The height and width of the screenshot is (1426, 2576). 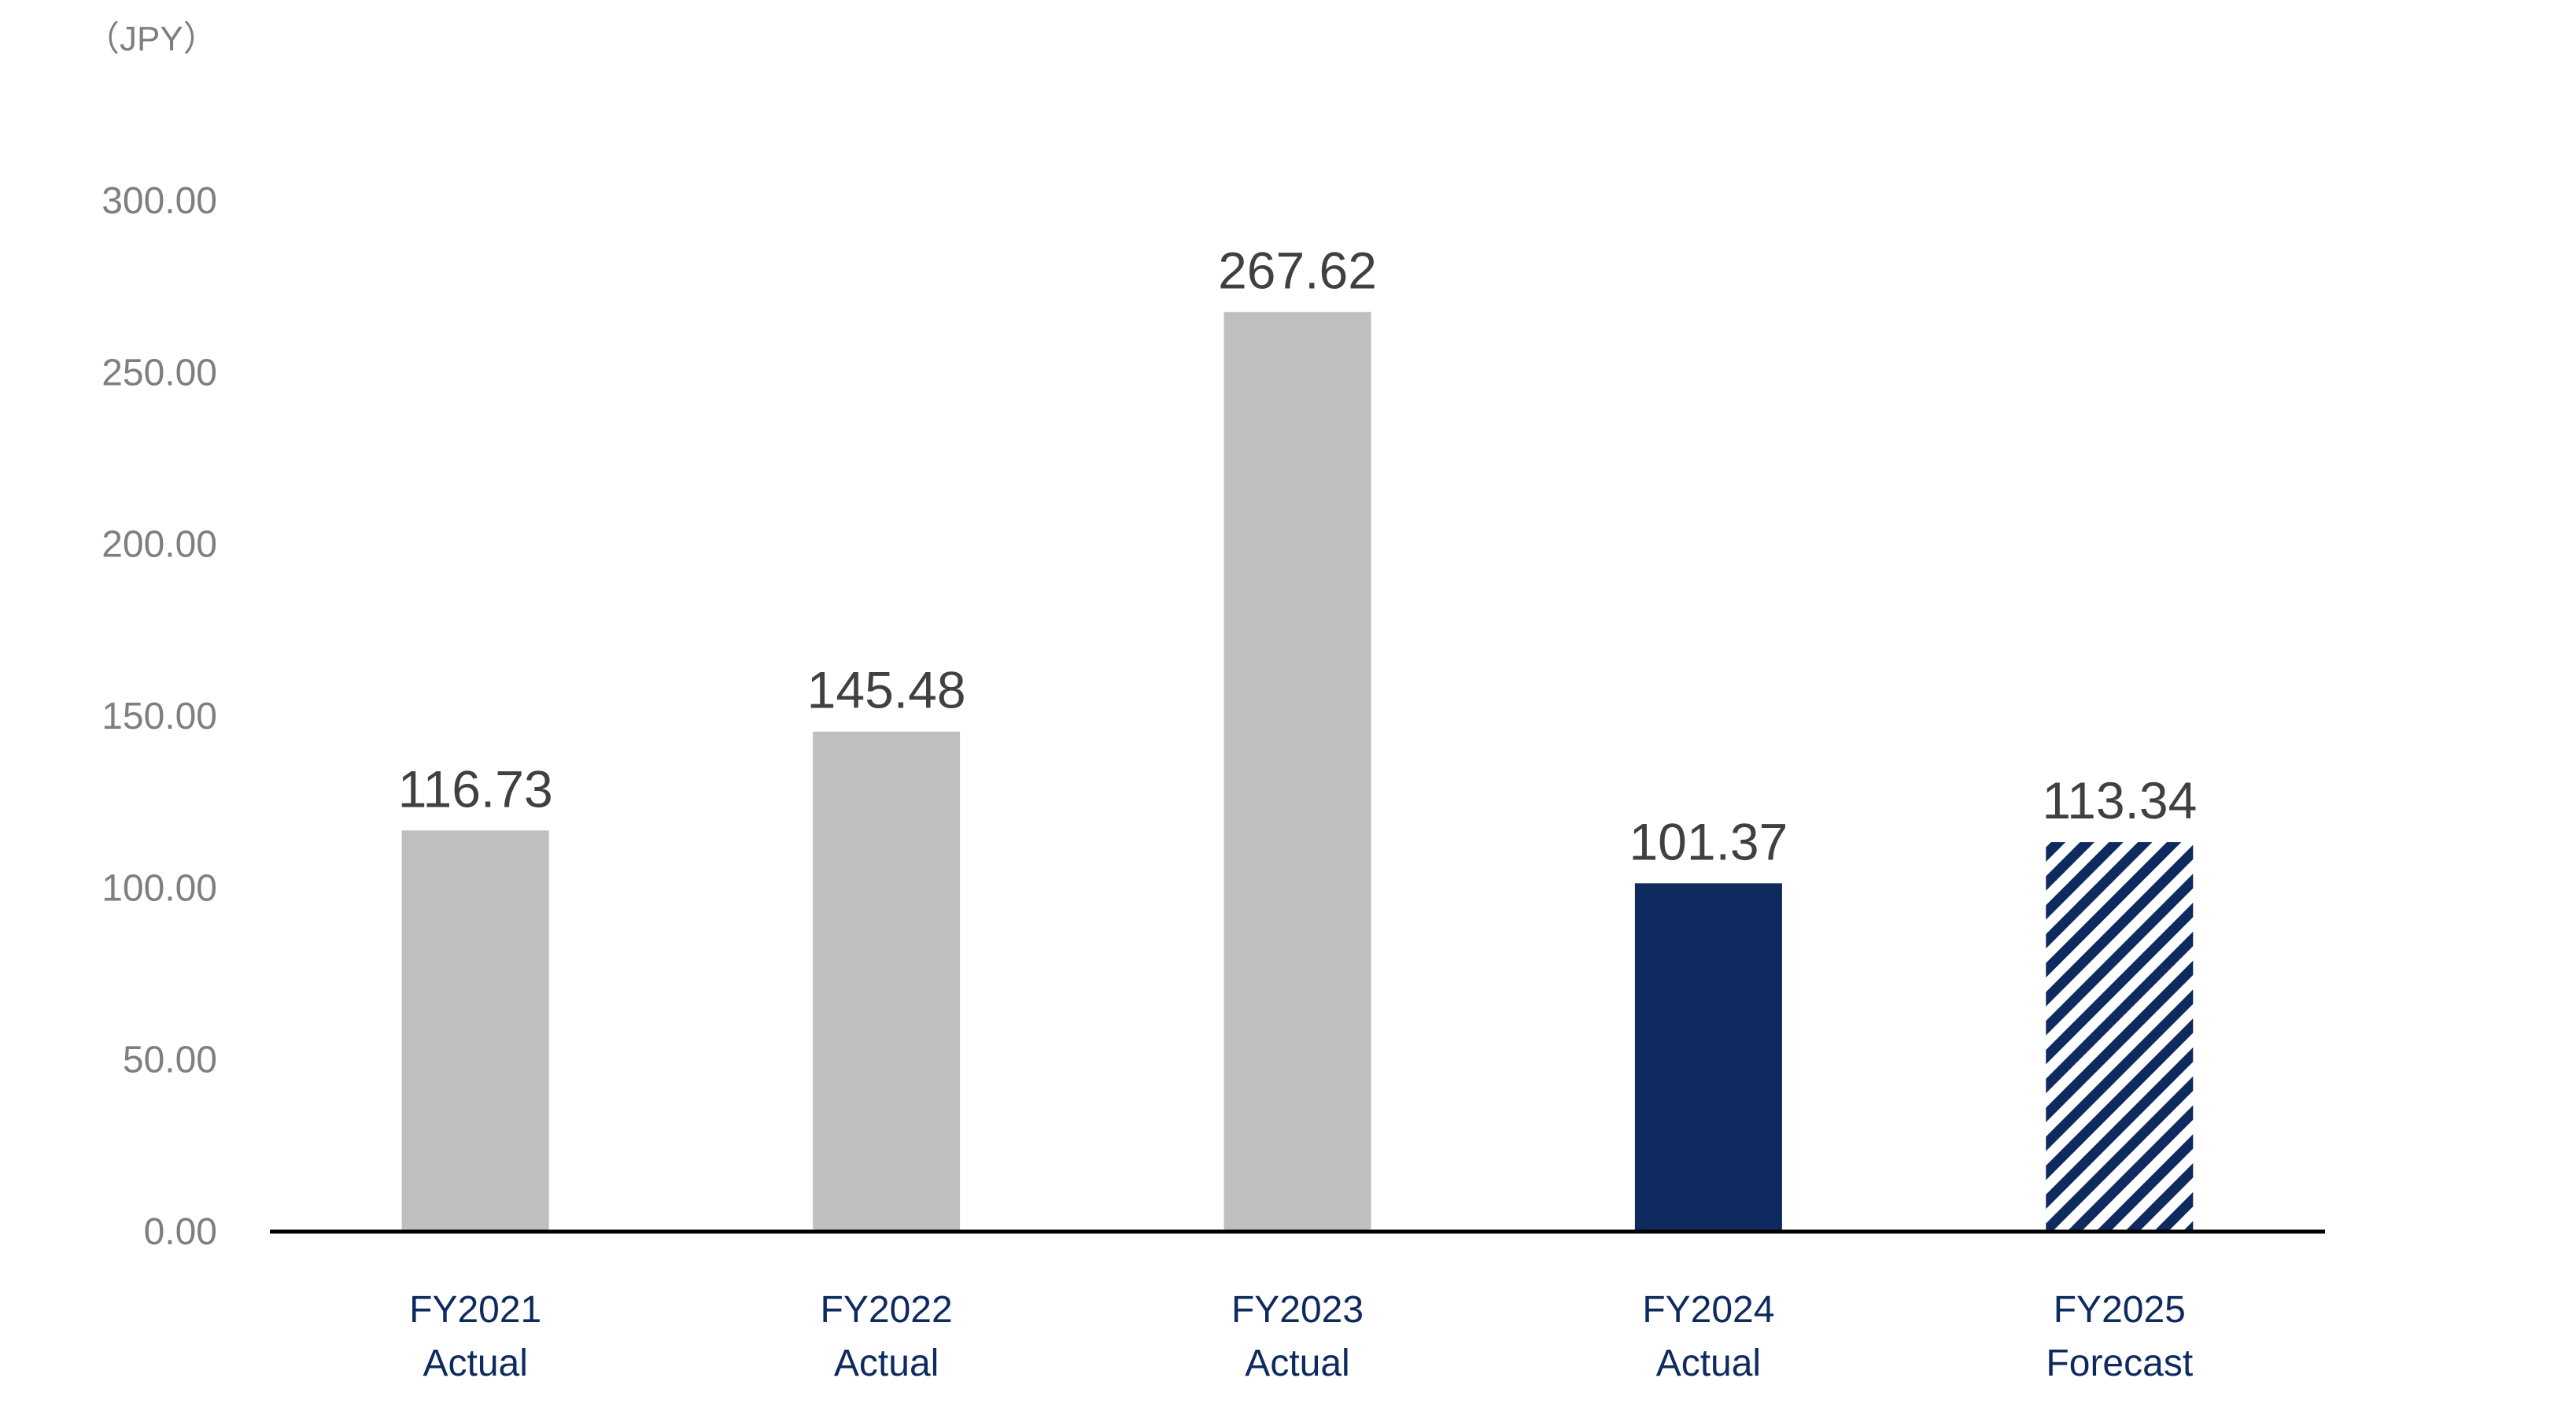 I want to click on x-tick-label: Forecast, so click(x=2119, y=1363).